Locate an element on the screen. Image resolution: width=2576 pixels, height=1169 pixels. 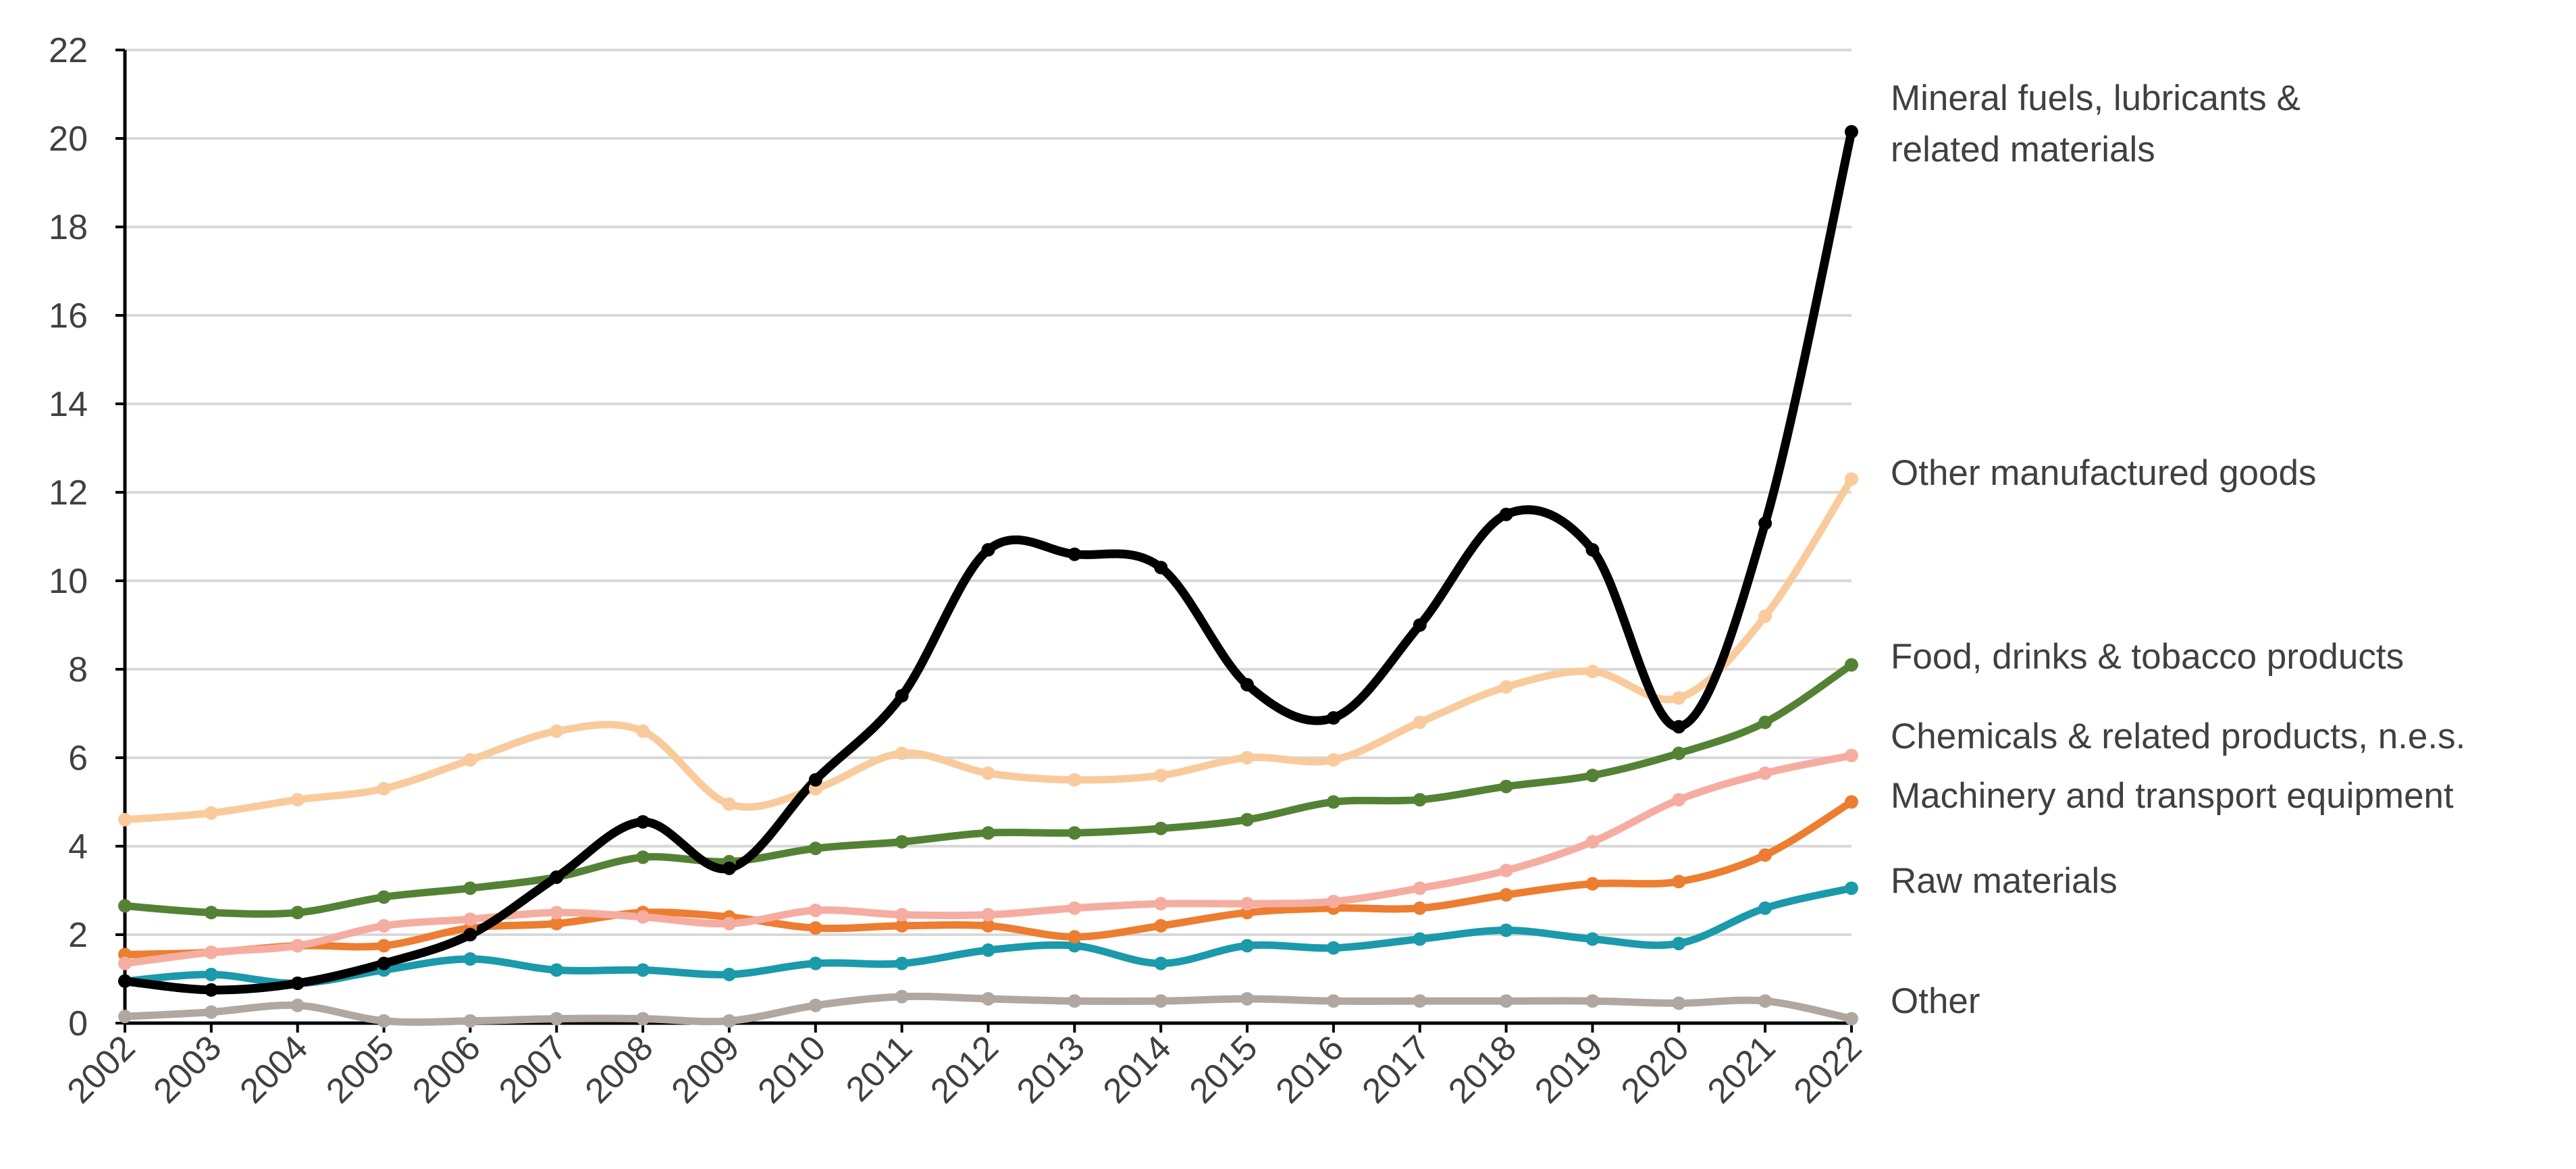
y-tick-label: 8 is located at coordinates (78, 670).